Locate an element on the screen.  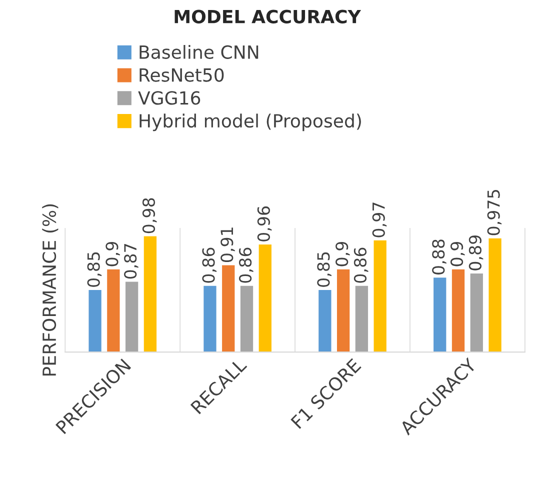
data-label: 0,89 is located at coordinates (476, 252).